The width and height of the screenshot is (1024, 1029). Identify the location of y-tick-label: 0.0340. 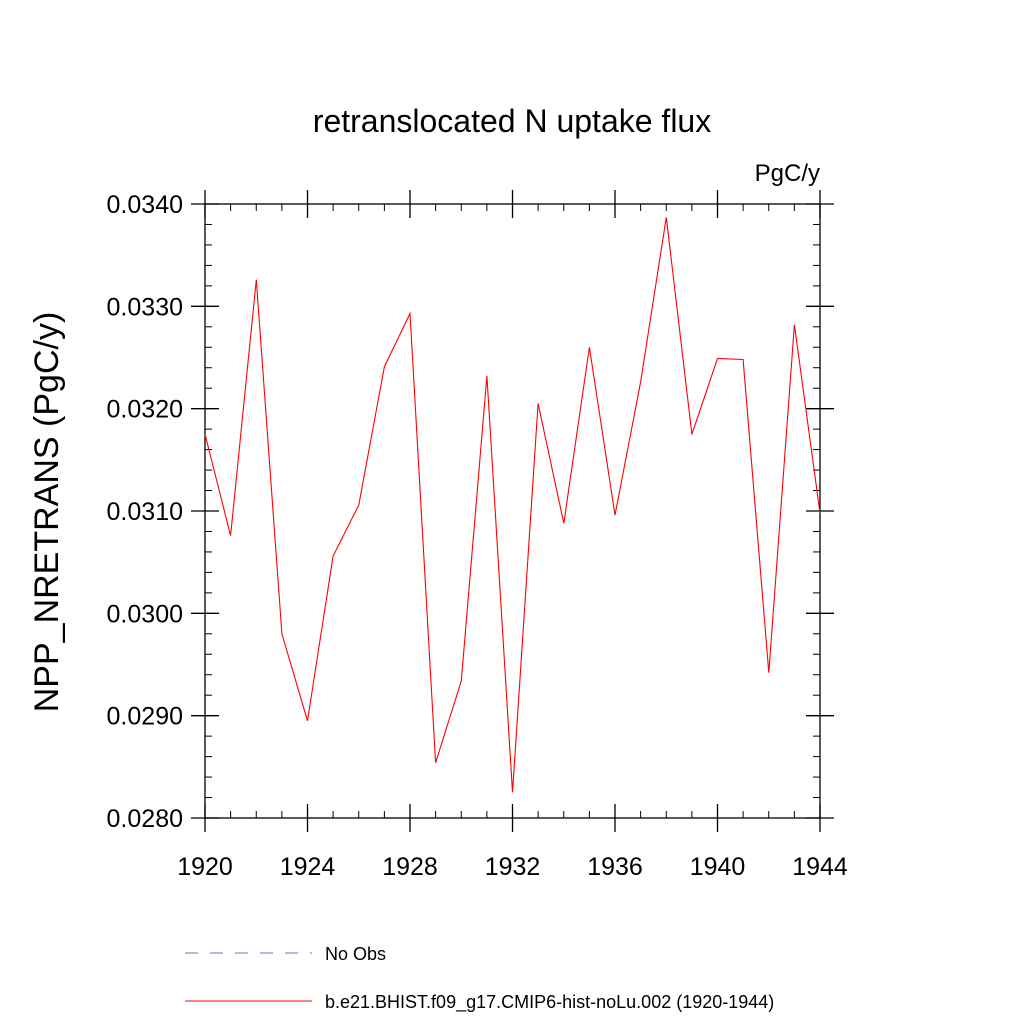
(145, 205).